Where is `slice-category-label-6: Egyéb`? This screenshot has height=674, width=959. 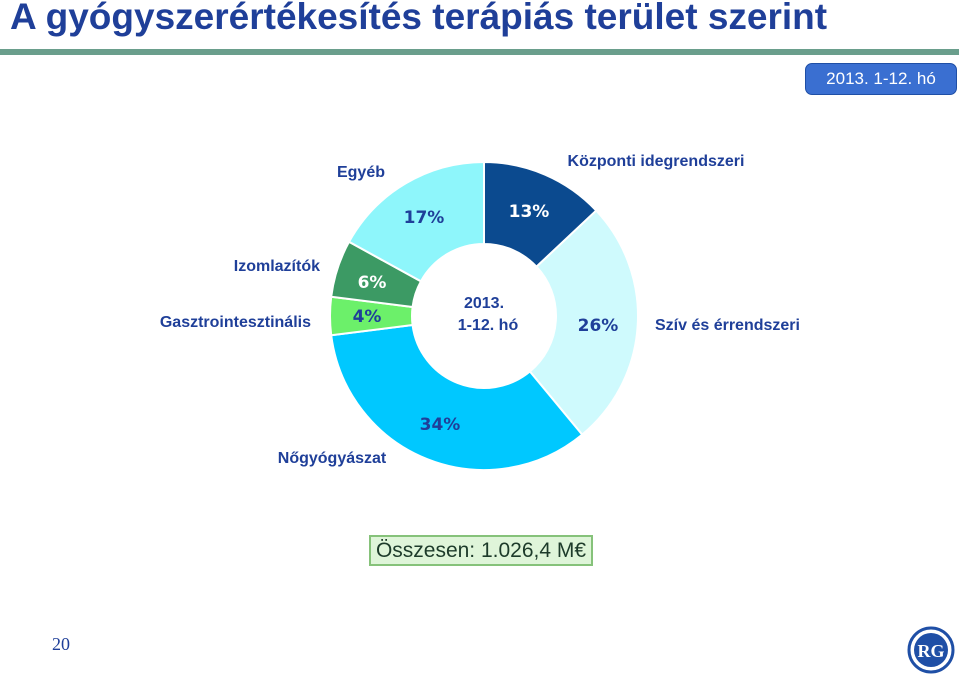
slice-category-label-6: Egyéb is located at coordinates (361, 172).